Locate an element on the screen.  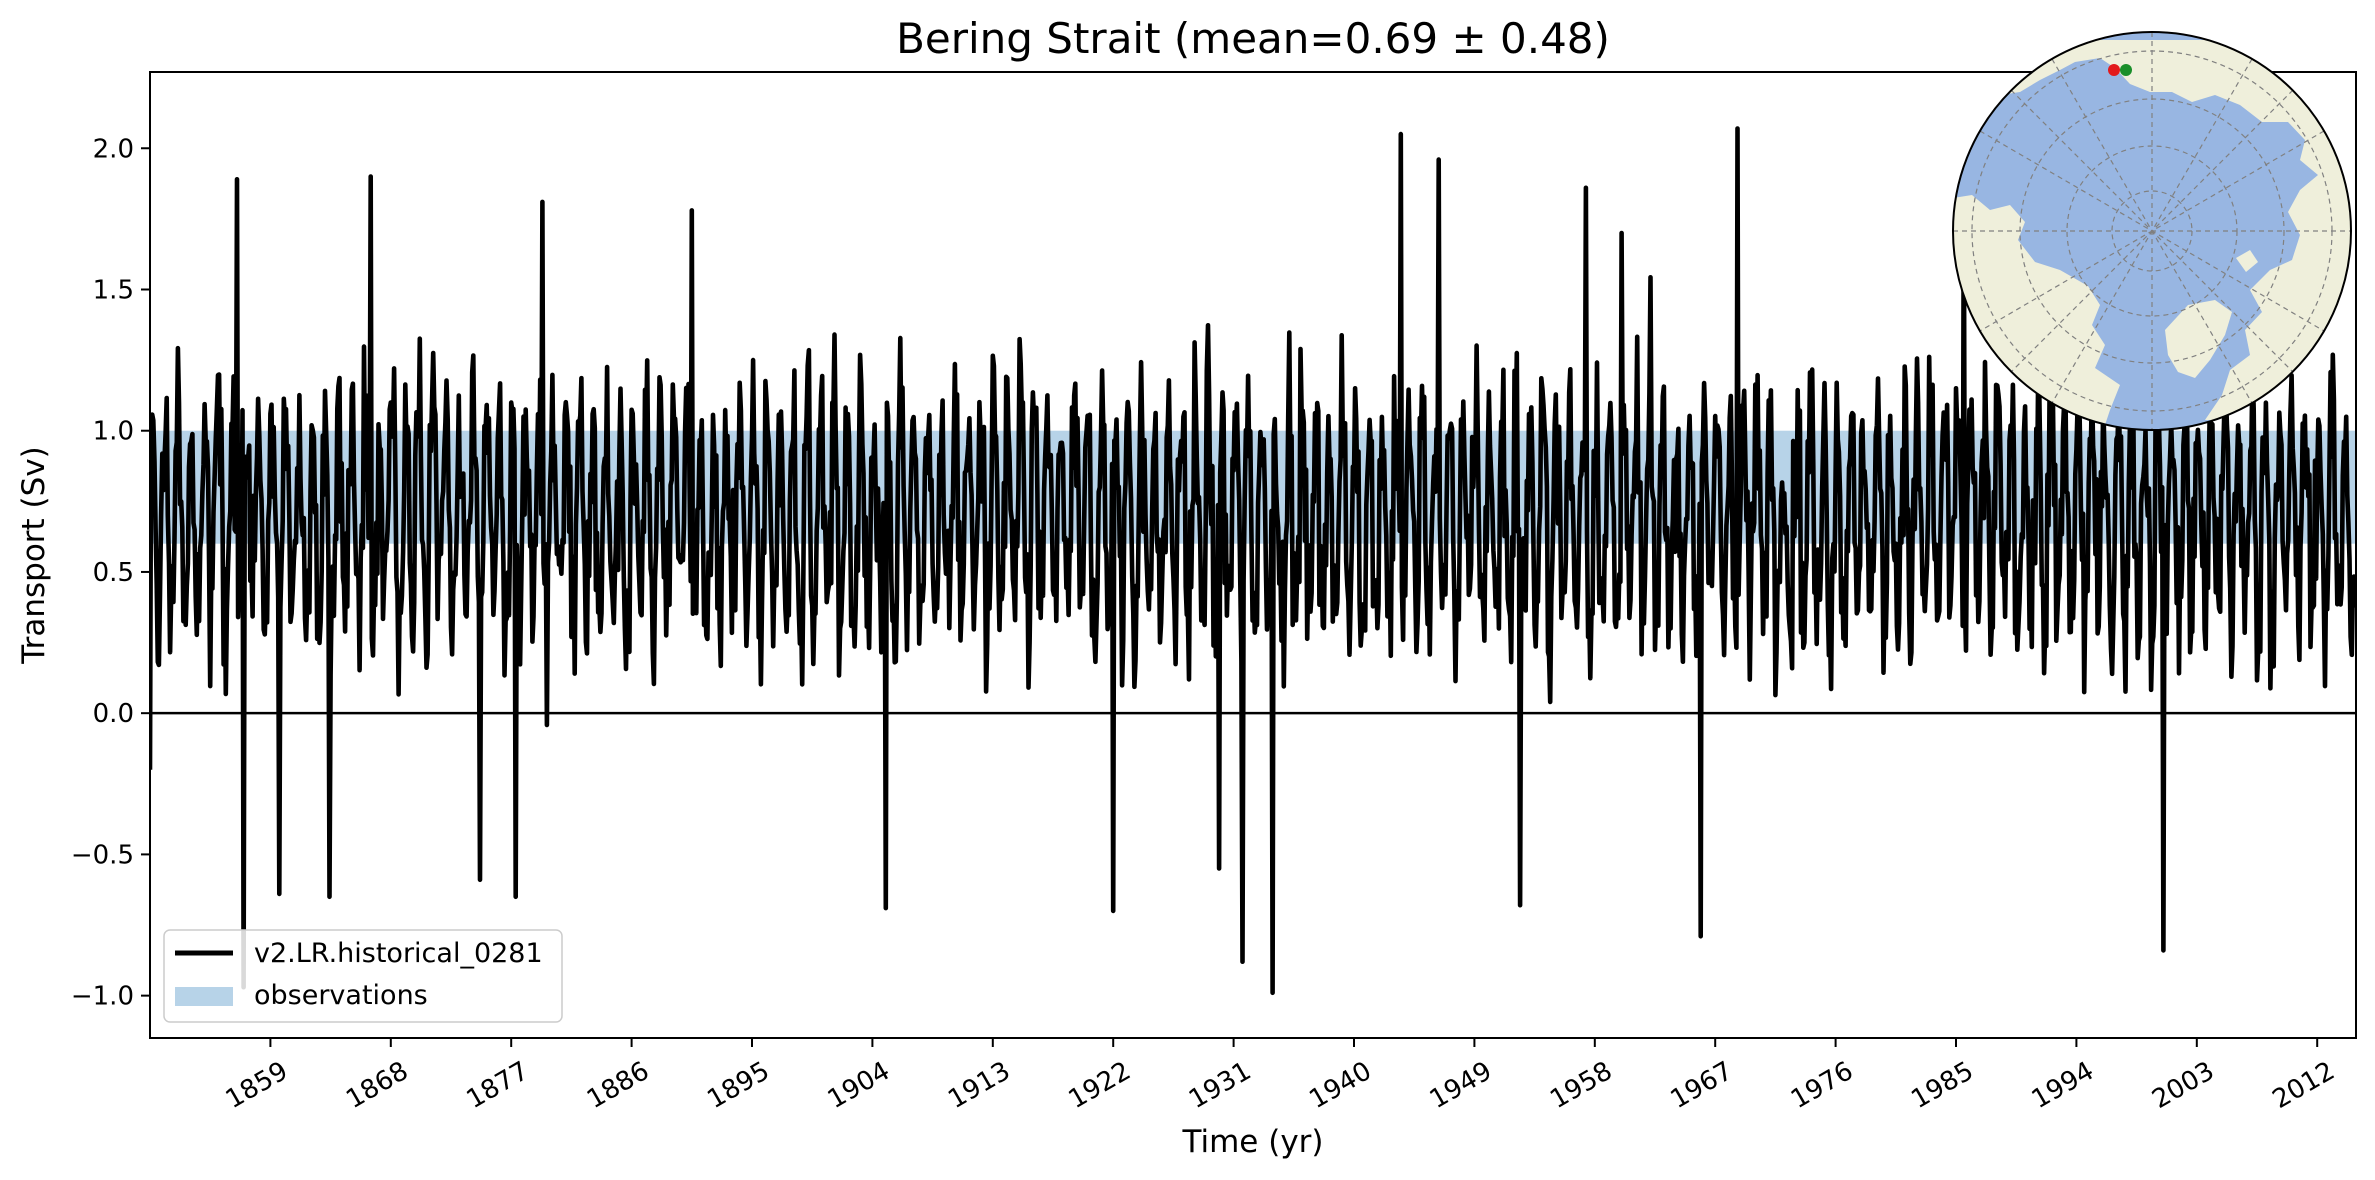
inset-map-land-eurasia is located at coordinates (2152, 230).